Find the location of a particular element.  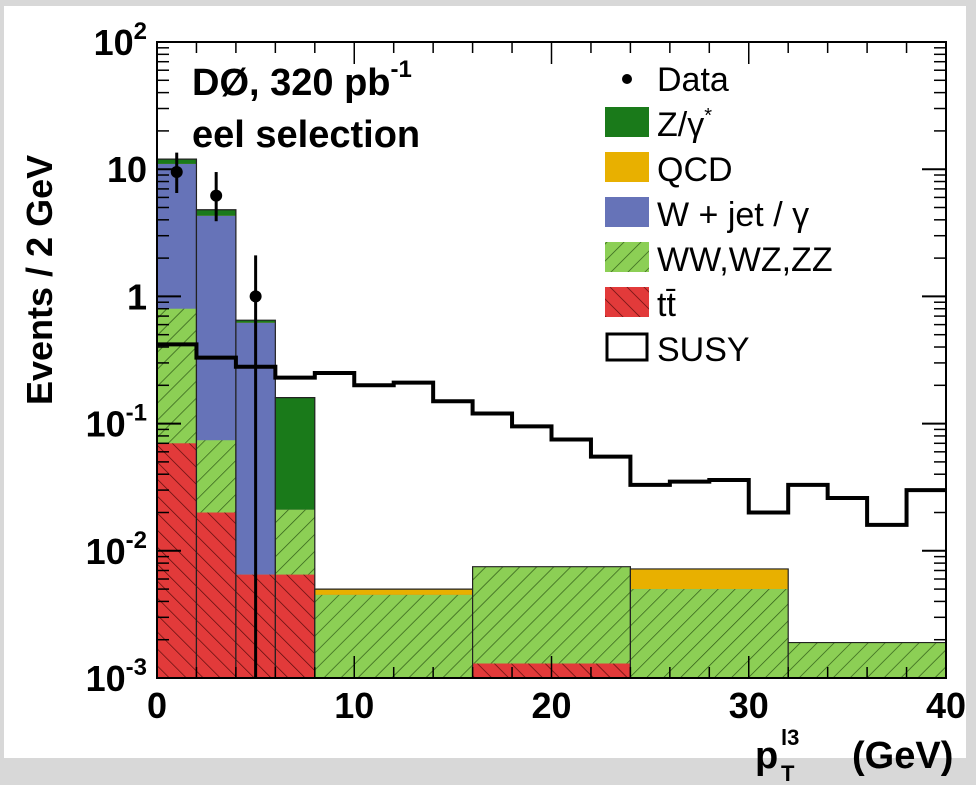

legend-marker-data is located at coordinates (627, 79).